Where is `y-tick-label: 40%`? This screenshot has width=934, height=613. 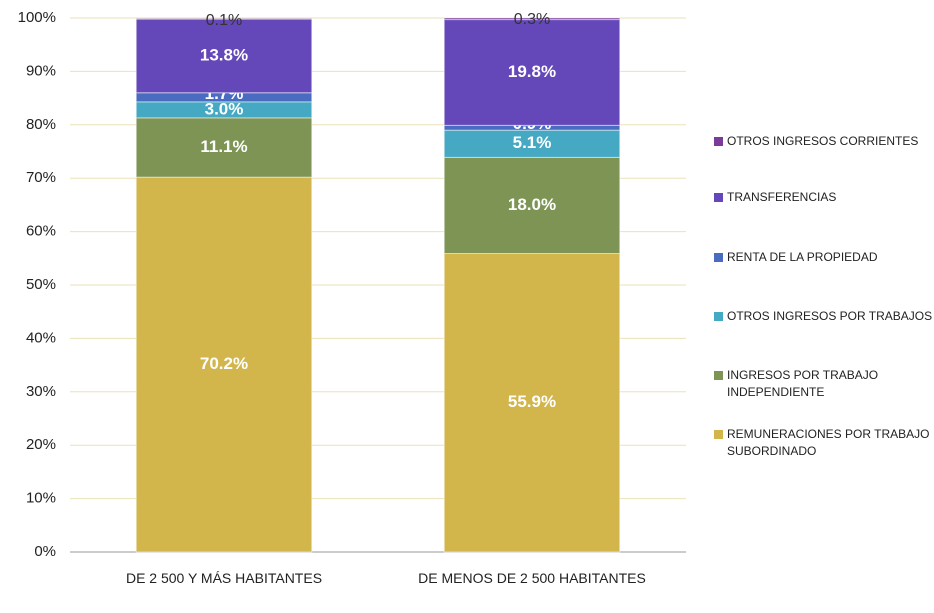 y-tick-label: 40% is located at coordinates (41, 337).